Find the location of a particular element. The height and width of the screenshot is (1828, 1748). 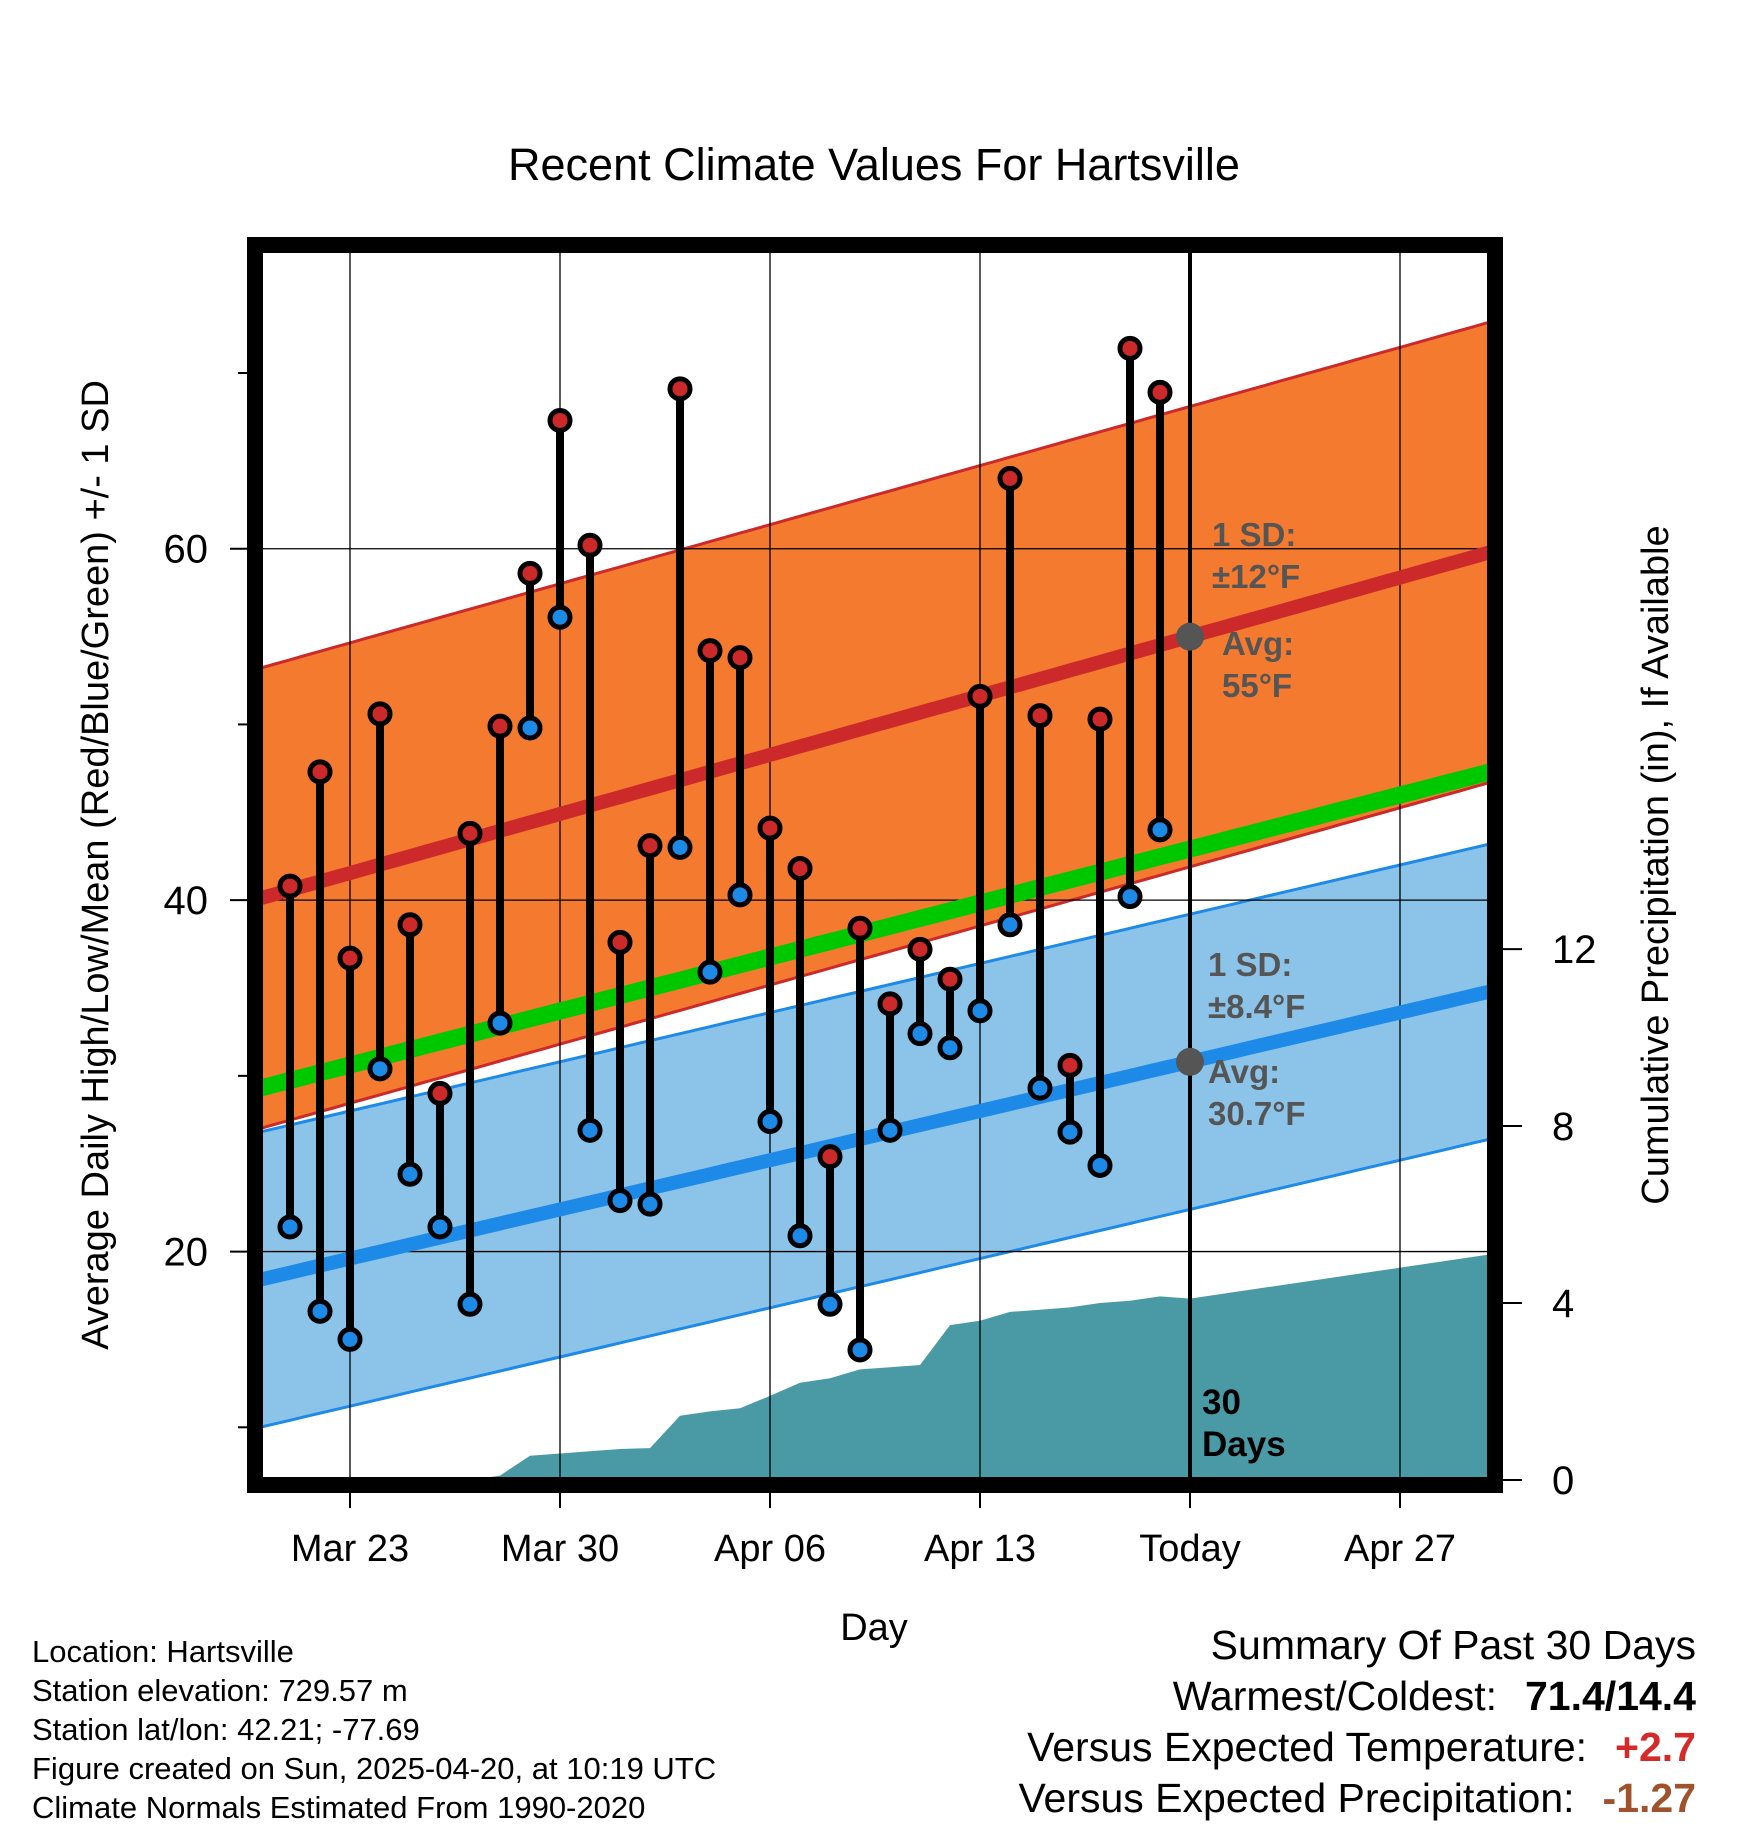

x-tick-label: Today is located at coordinates (1189, 1549).